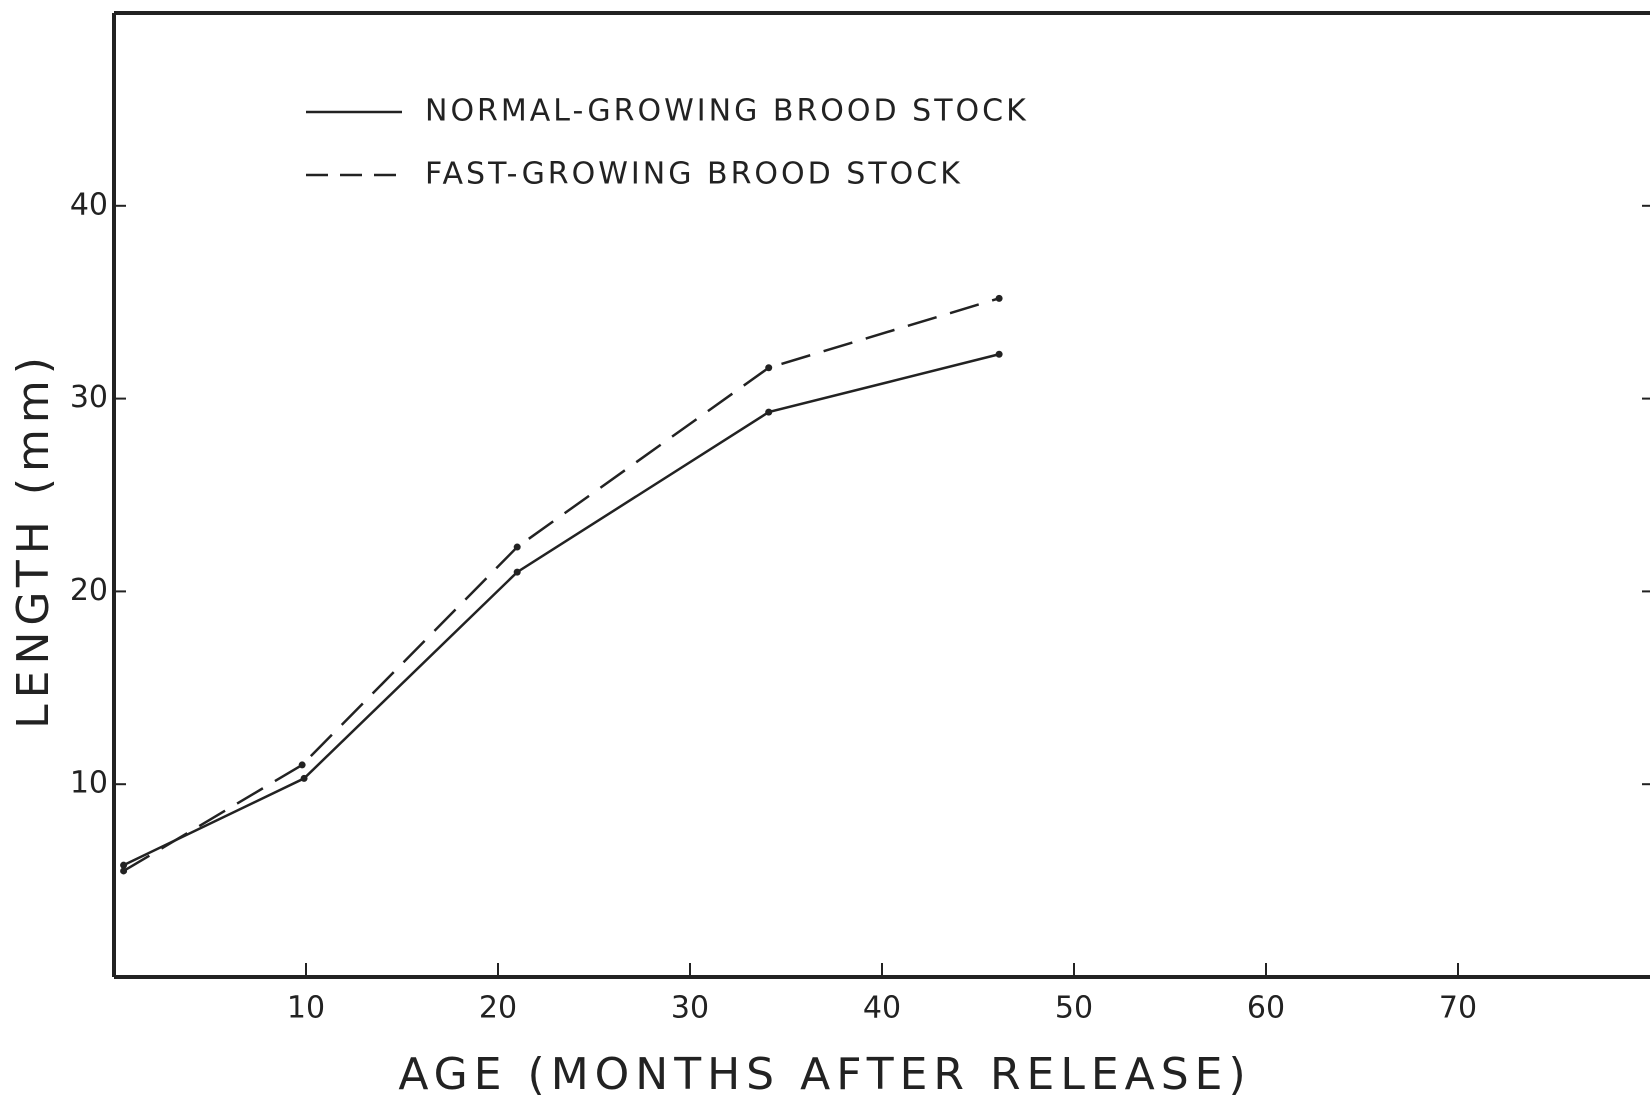  What do you see at coordinates (1458, 1008) in the screenshot?
I see `x-tick-label: 70` at bounding box center [1458, 1008].